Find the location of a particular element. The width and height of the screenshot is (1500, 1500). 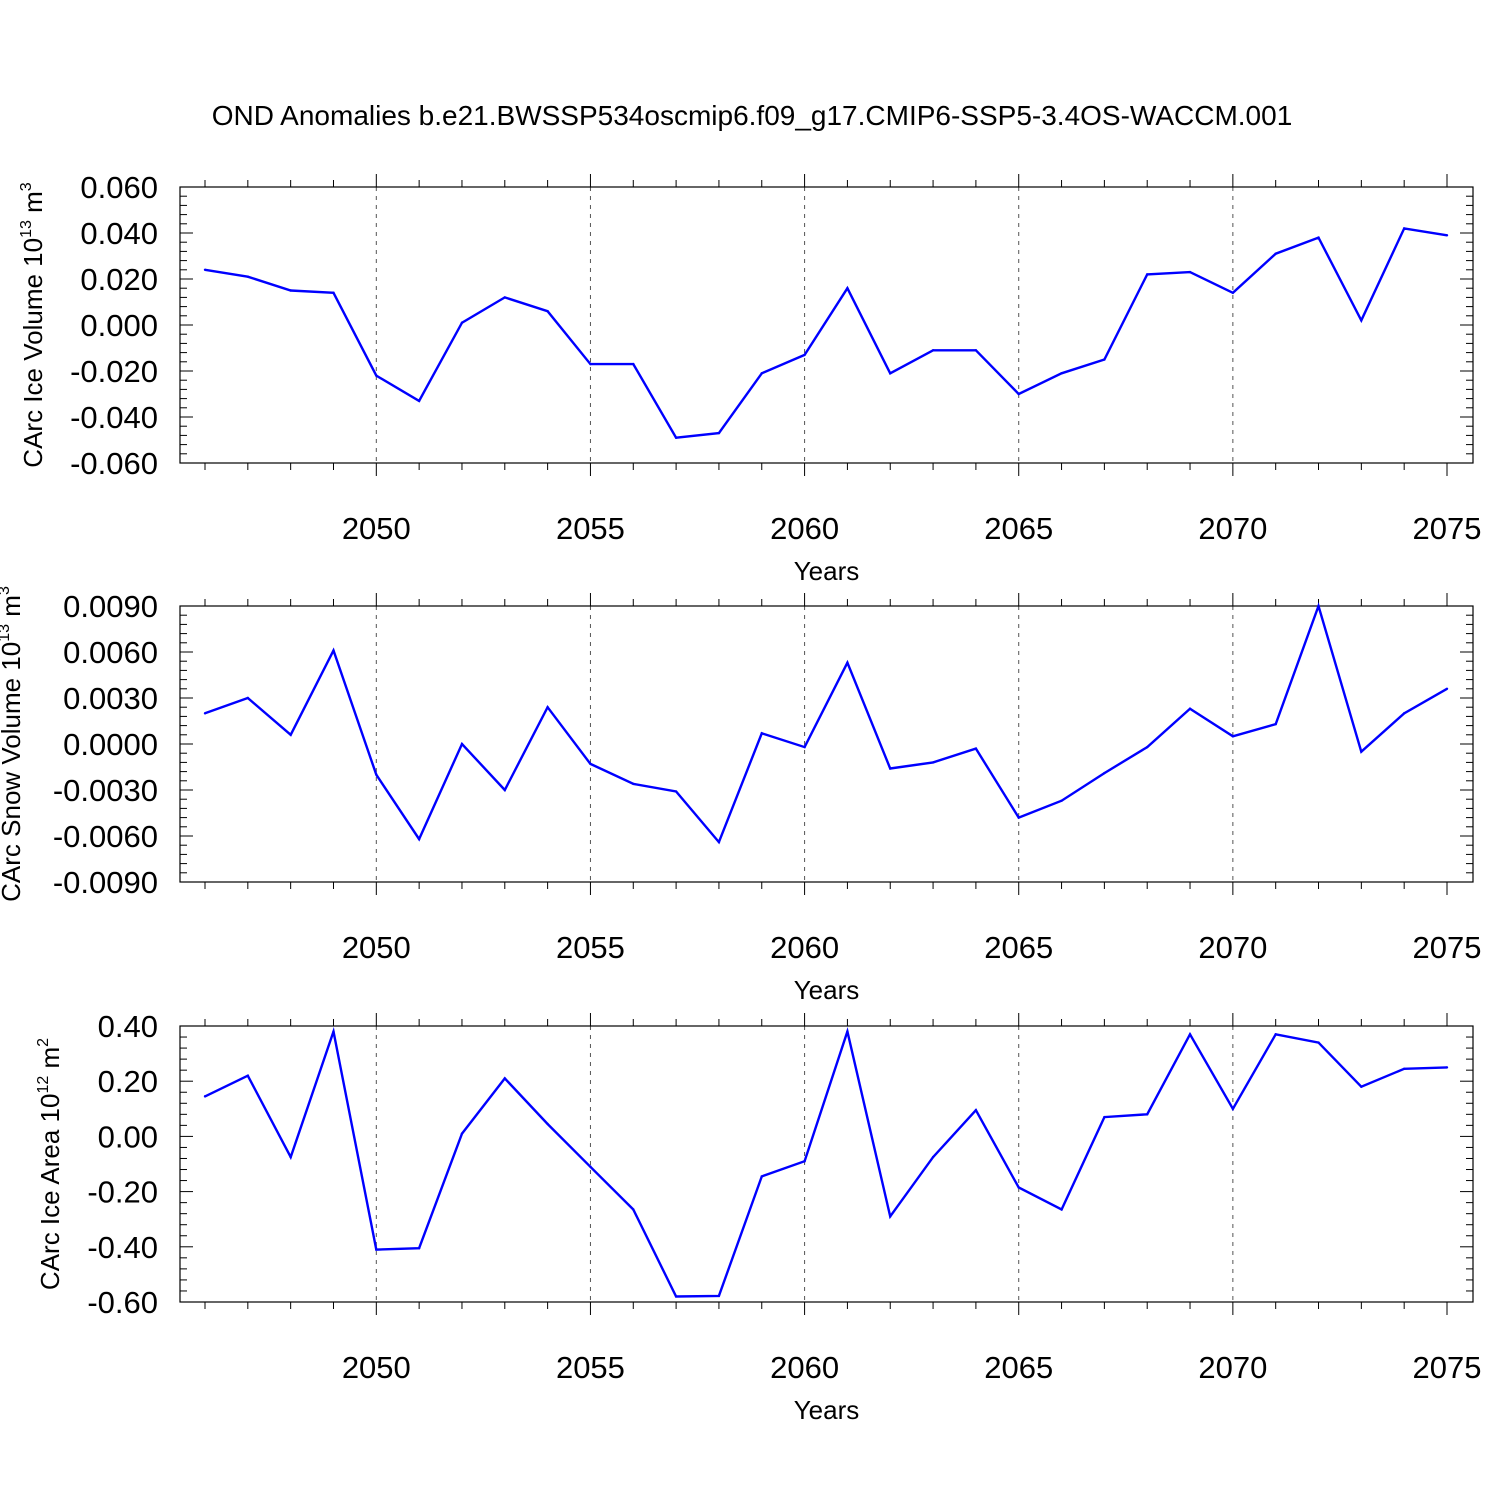

y-tick-label: -0.040 is located at coordinates (114, 417).